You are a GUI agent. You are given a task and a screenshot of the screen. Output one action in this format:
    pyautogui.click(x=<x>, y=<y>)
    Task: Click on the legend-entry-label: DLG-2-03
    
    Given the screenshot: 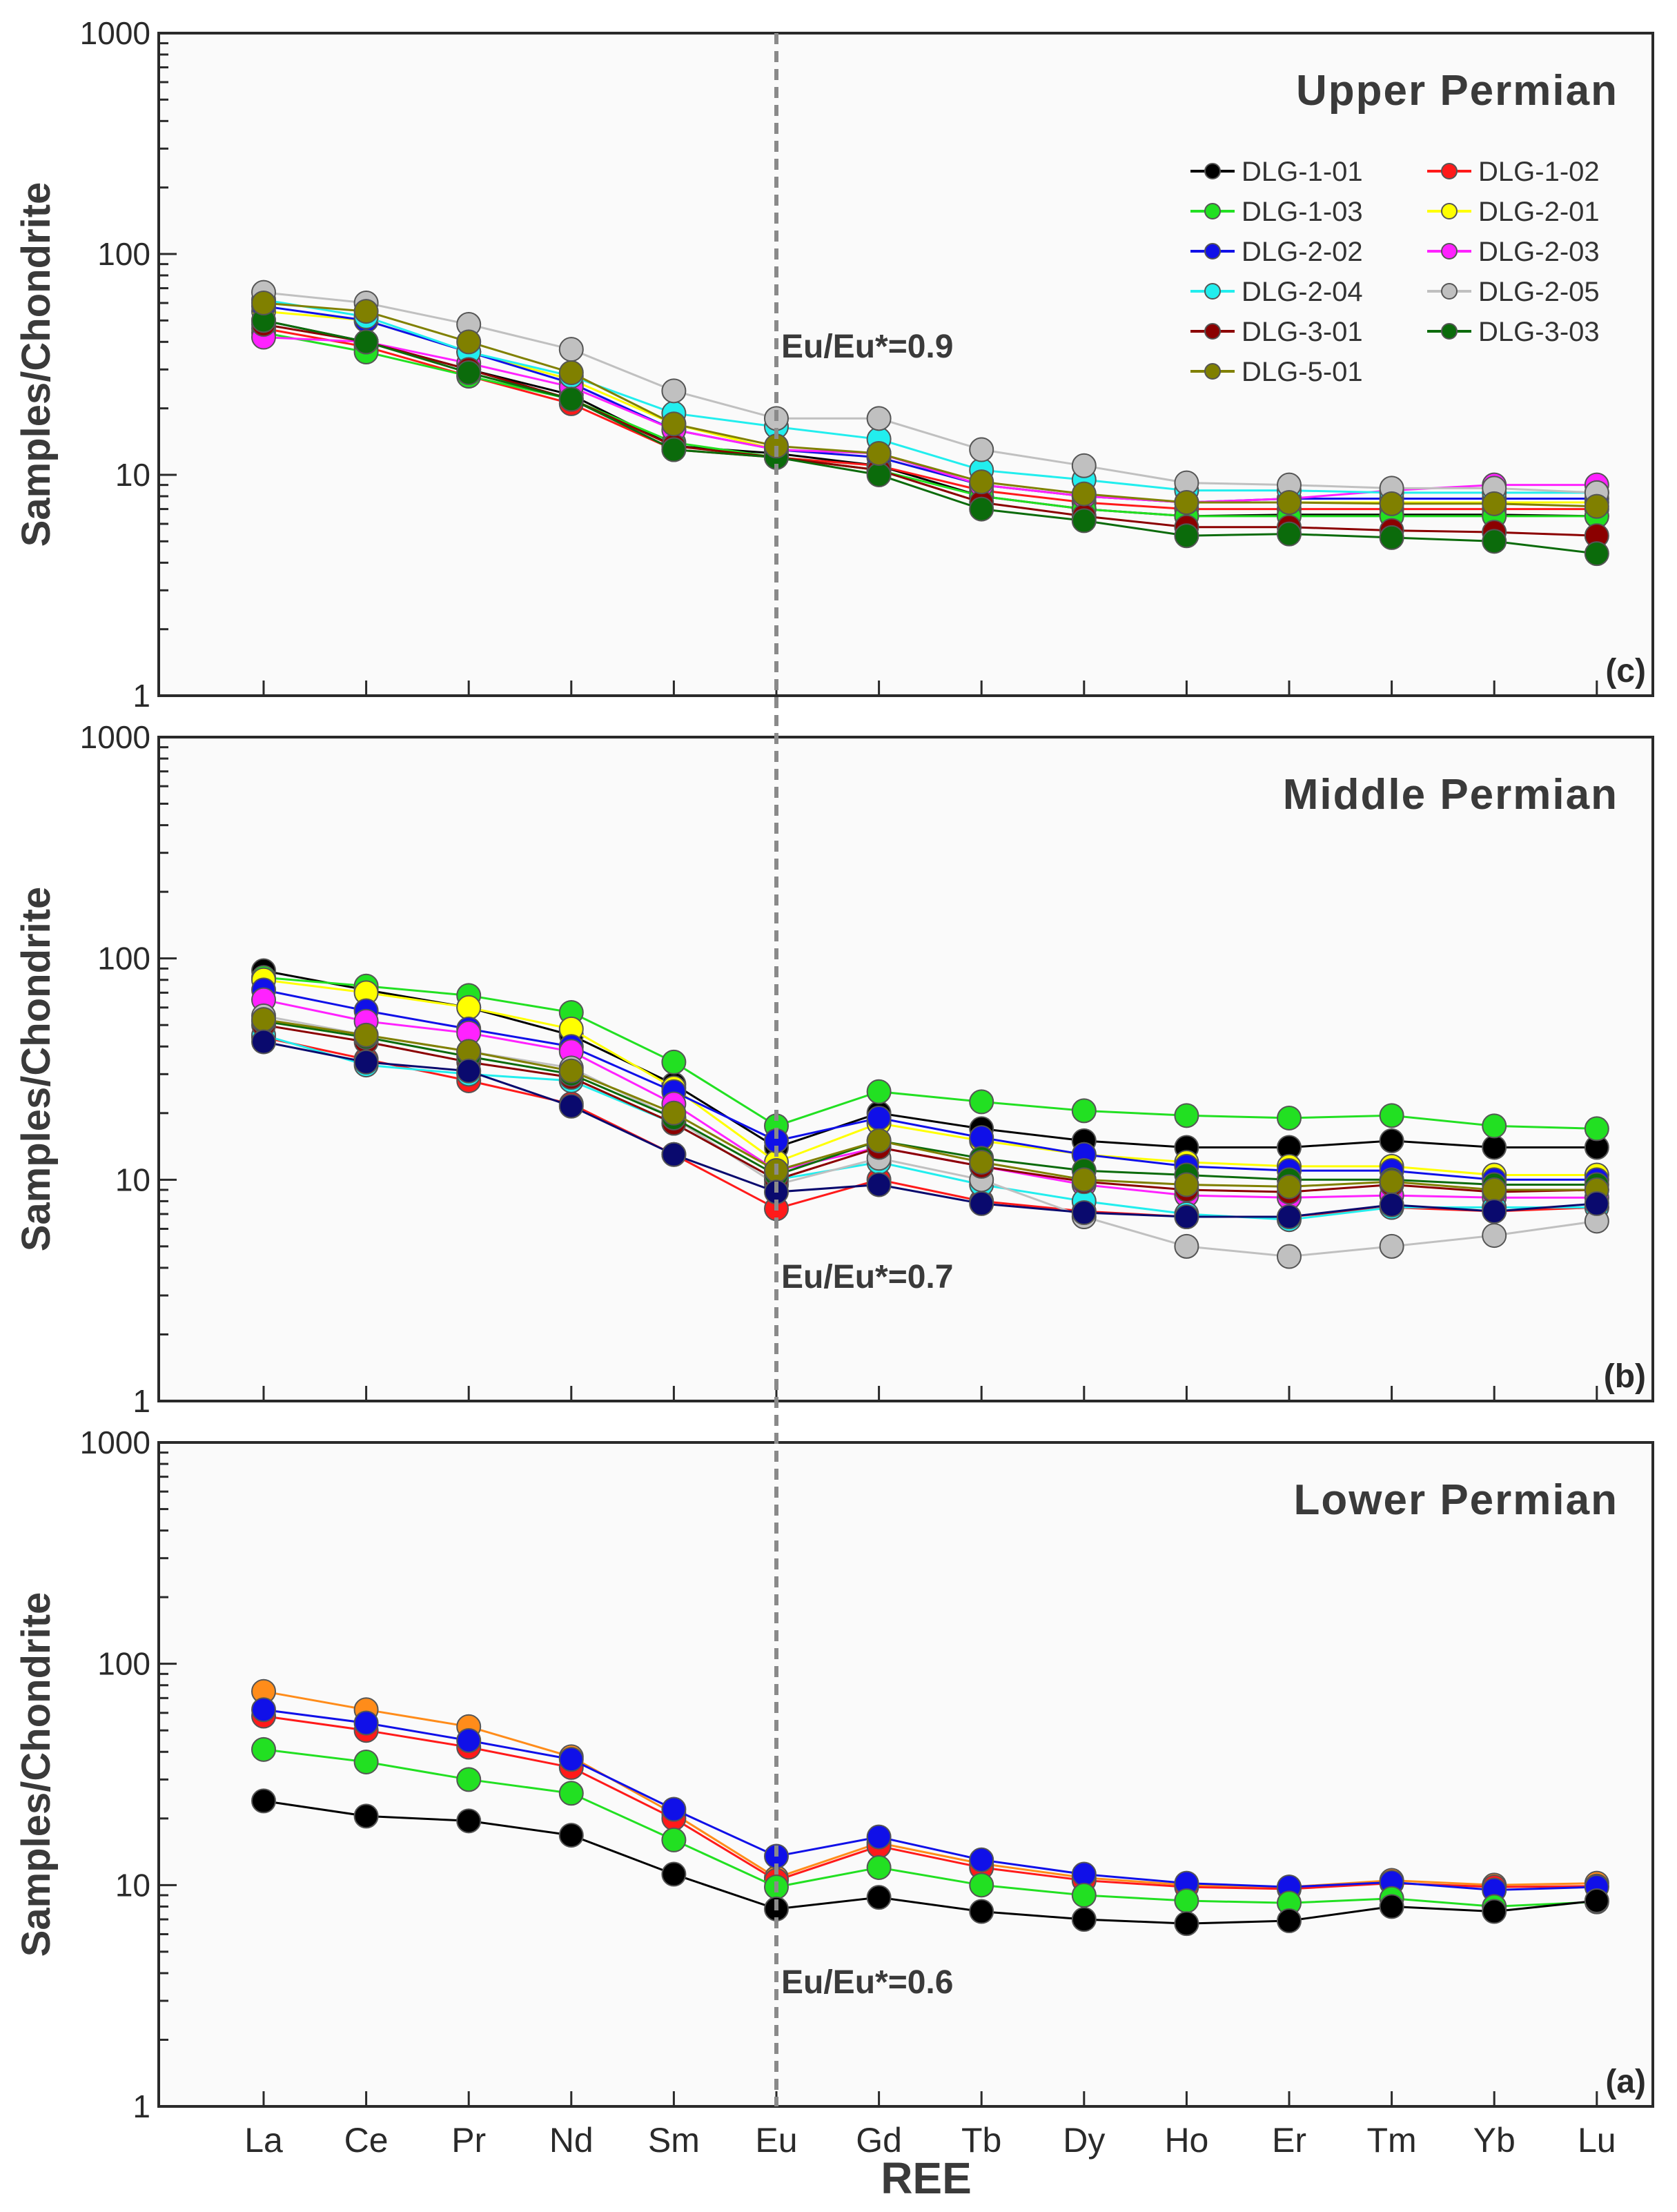 What is the action you would take?
    pyautogui.click(x=1539, y=252)
    